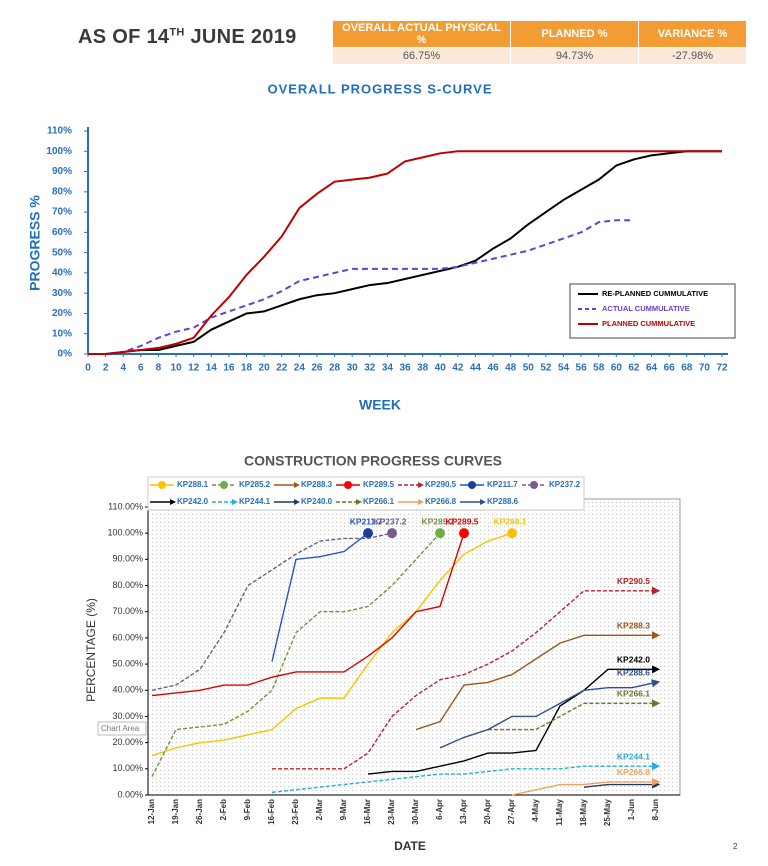 The width and height of the screenshot is (768, 866). Describe the element at coordinates (692, 56) in the screenshot. I see `table-cell: -27.98%` at that location.